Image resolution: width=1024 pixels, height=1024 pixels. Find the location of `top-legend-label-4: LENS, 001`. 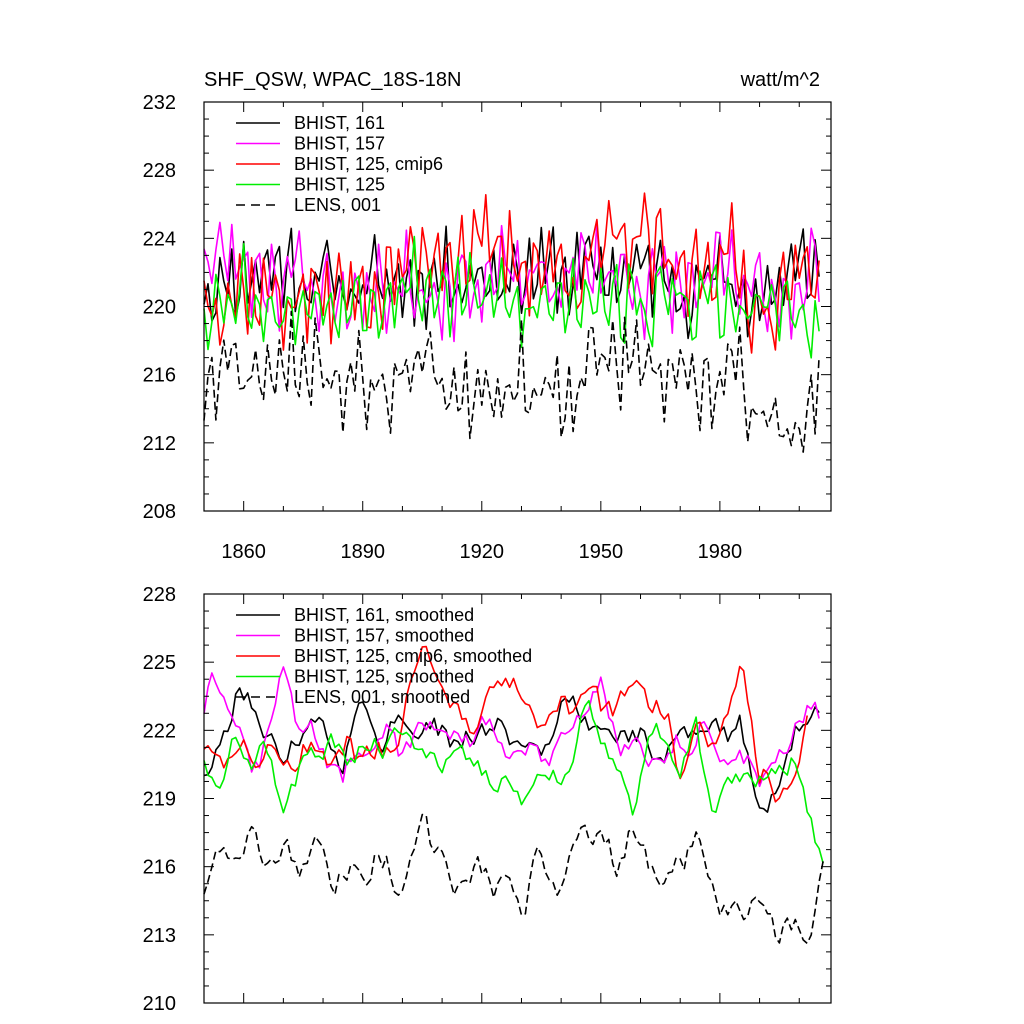

top-legend-label-4: LENS, 001 is located at coordinates (337, 205).